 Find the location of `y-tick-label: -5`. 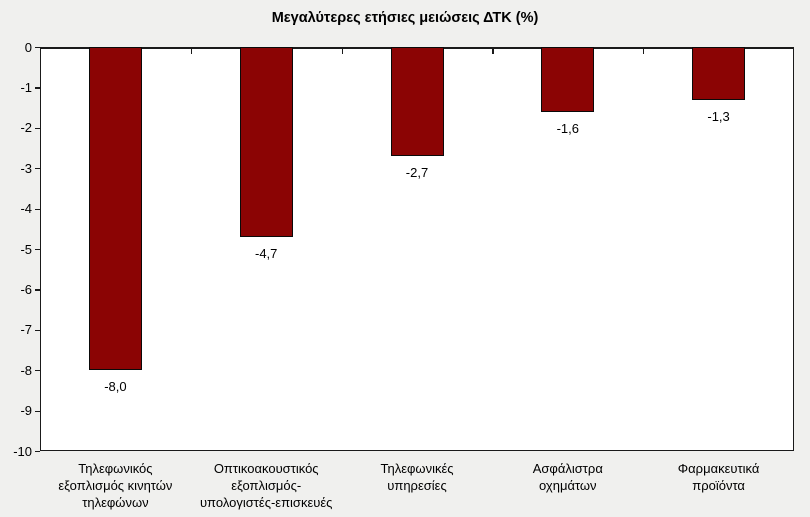

y-tick-label: -5 is located at coordinates (26, 249).